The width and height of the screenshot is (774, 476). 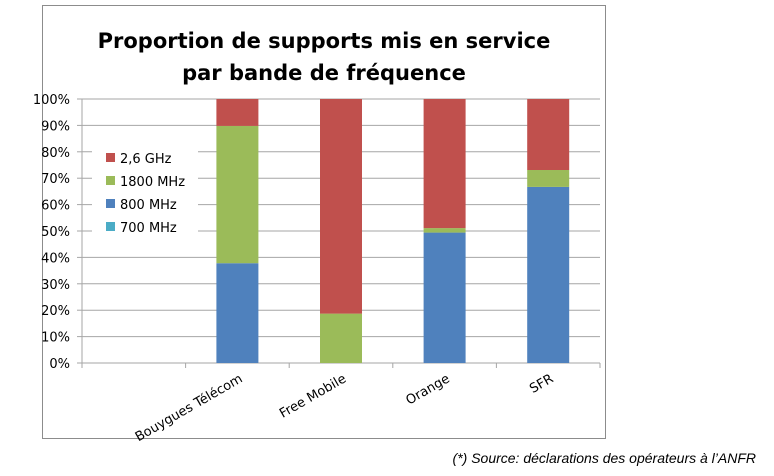 I want to click on legend-label: 800 MHz, so click(x=148, y=205).